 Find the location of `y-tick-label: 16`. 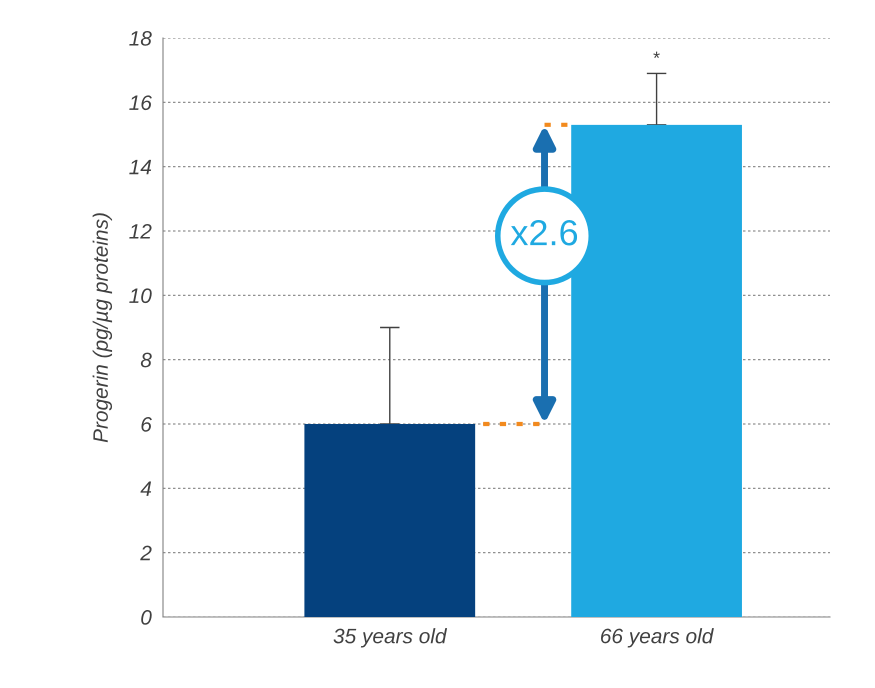

y-tick-label: 16 is located at coordinates (140, 102).